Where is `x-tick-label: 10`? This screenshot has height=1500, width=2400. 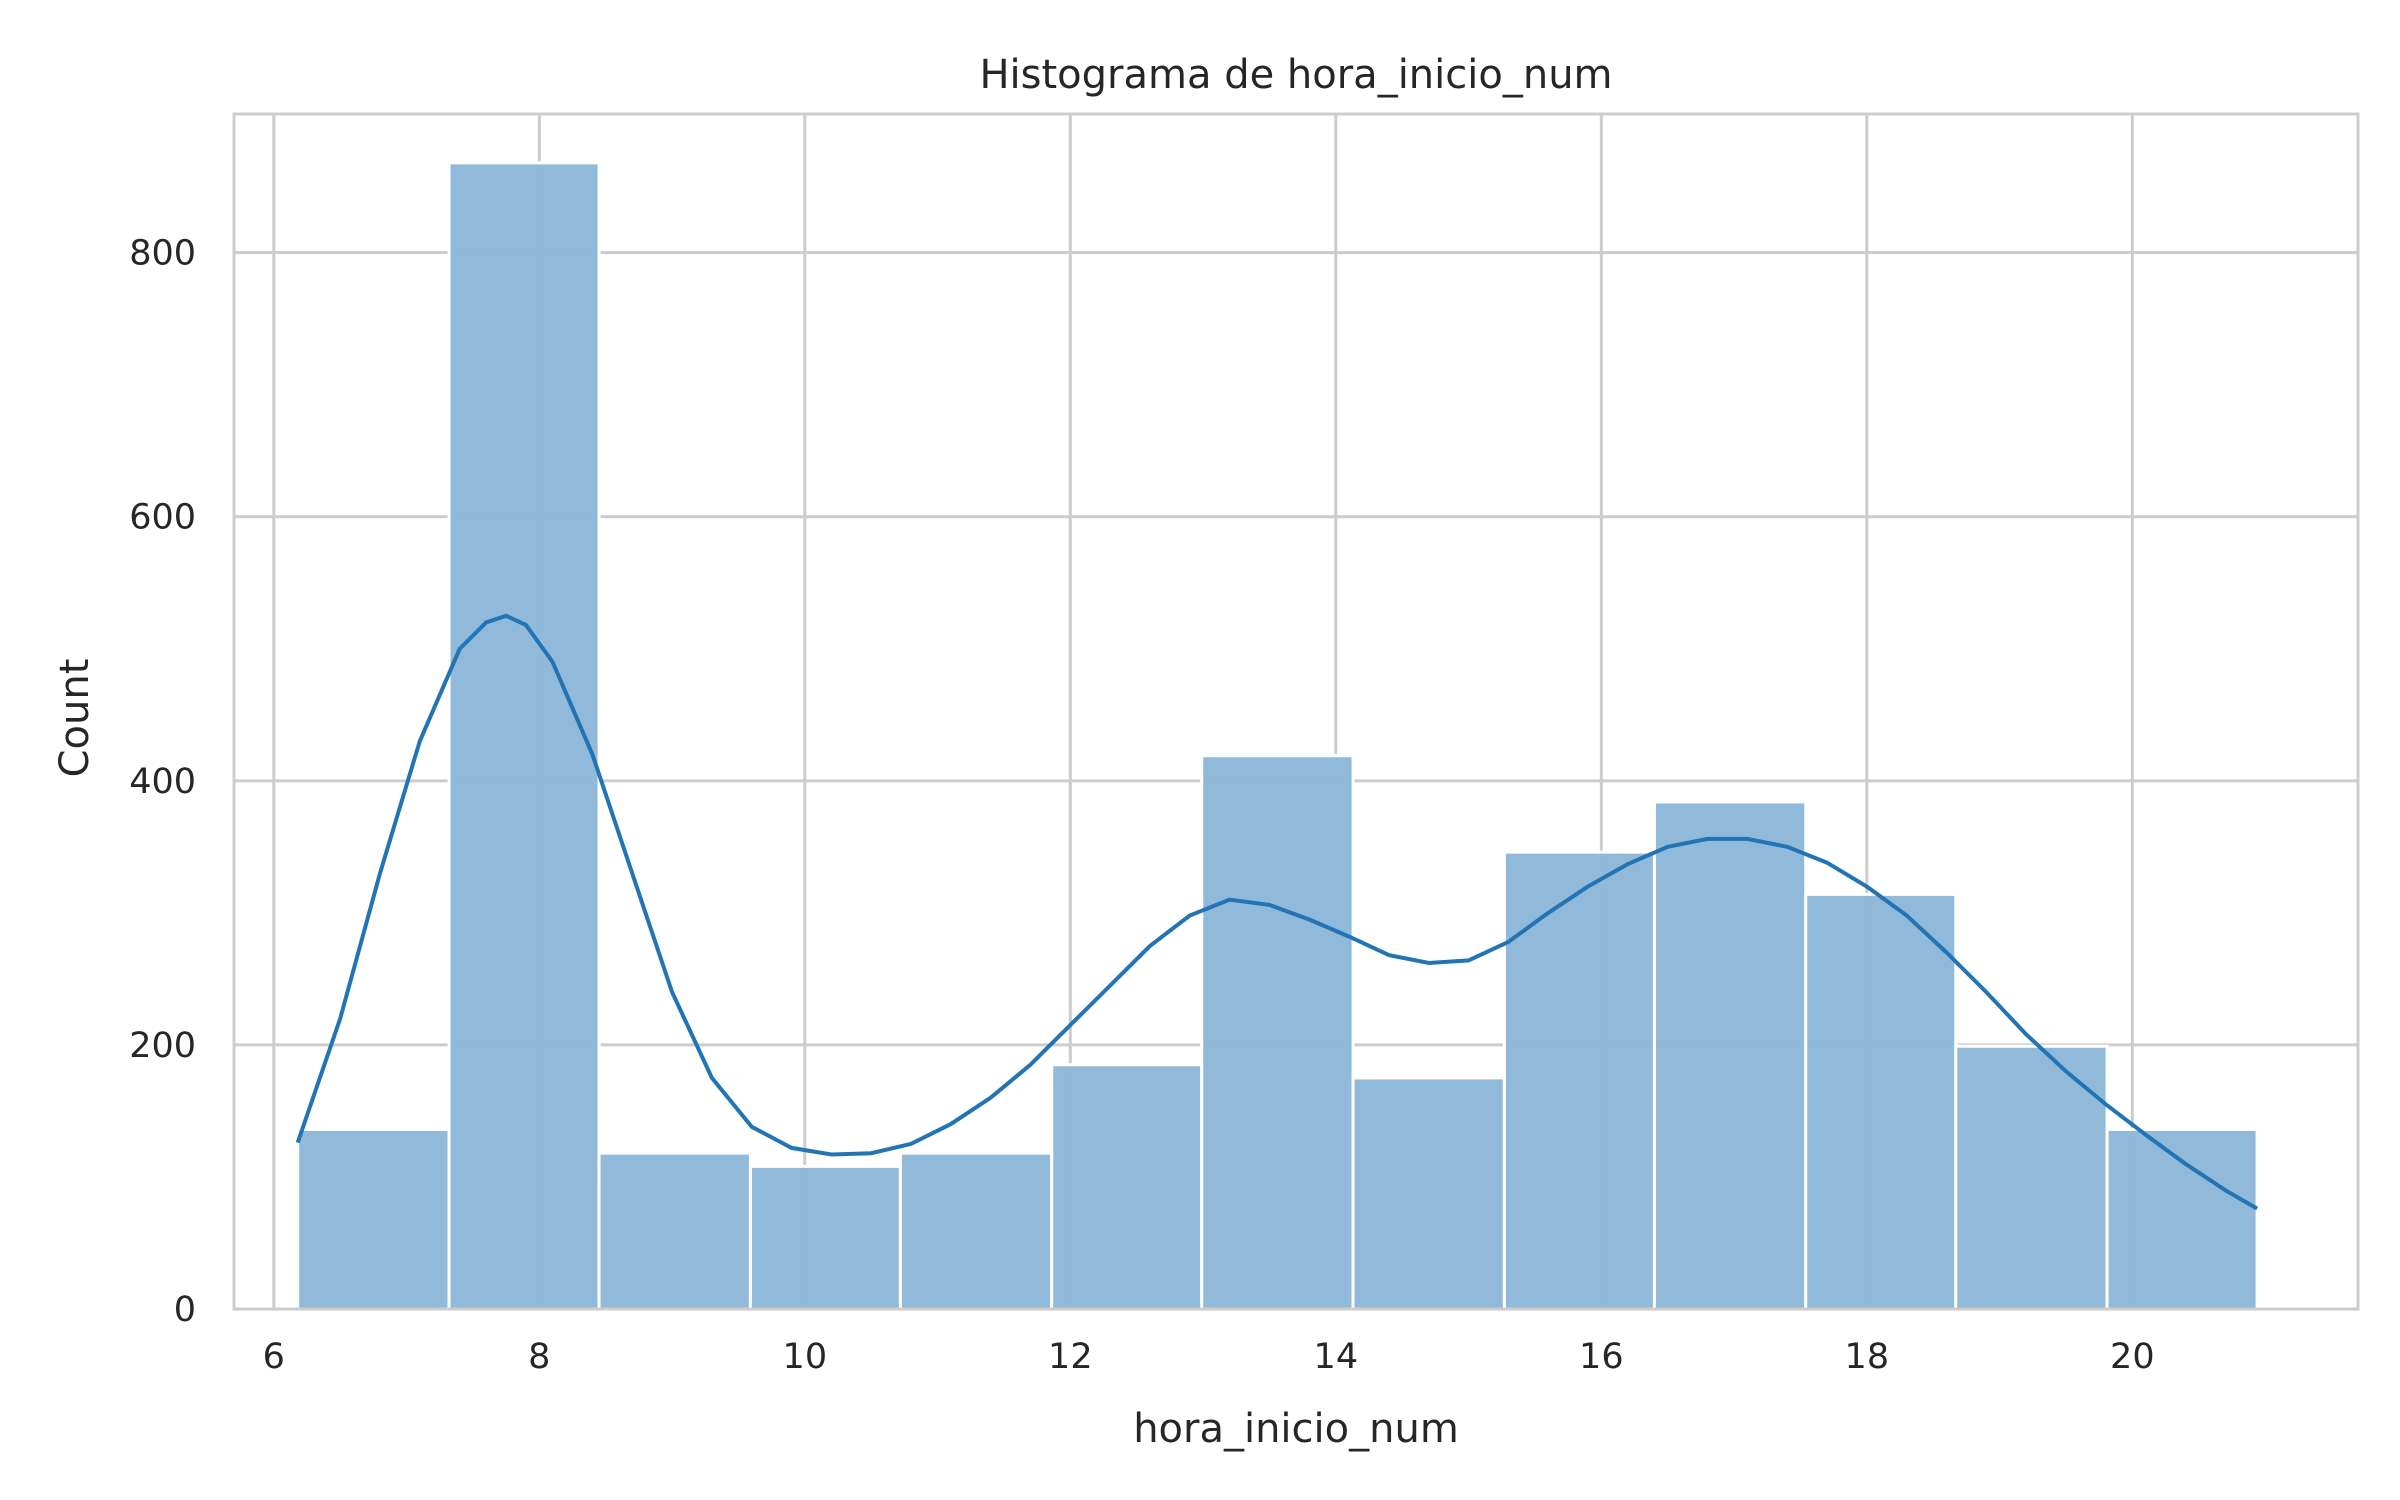
x-tick-label: 10 is located at coordinates (805, 1357).